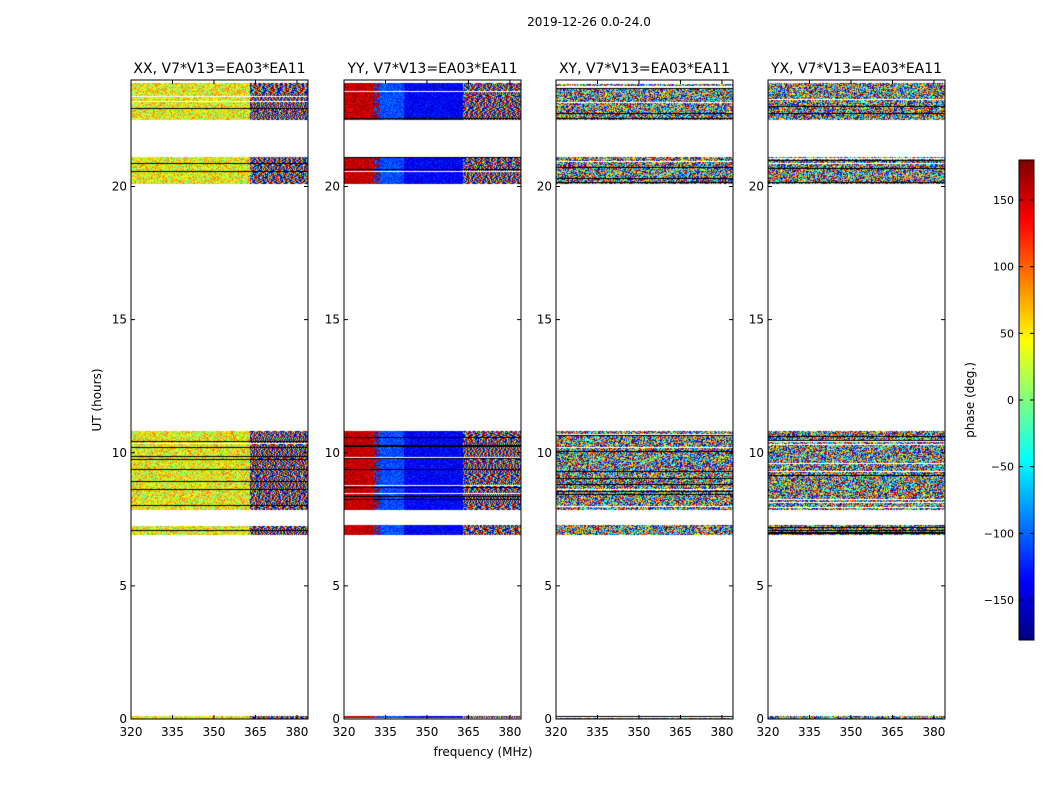  I want to click on x-tick-label-0-3: 365, so click(255, 732).